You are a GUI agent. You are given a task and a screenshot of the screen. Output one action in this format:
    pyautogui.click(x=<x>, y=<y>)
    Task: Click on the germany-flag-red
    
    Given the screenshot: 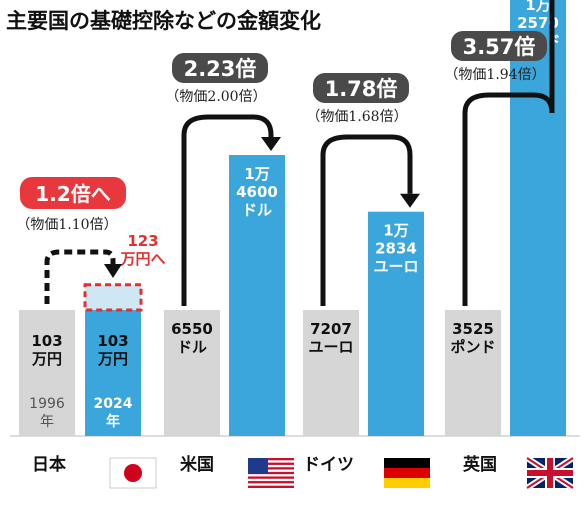 What is the action you would take?
    pyautogui.click(x=407, y=473)
    